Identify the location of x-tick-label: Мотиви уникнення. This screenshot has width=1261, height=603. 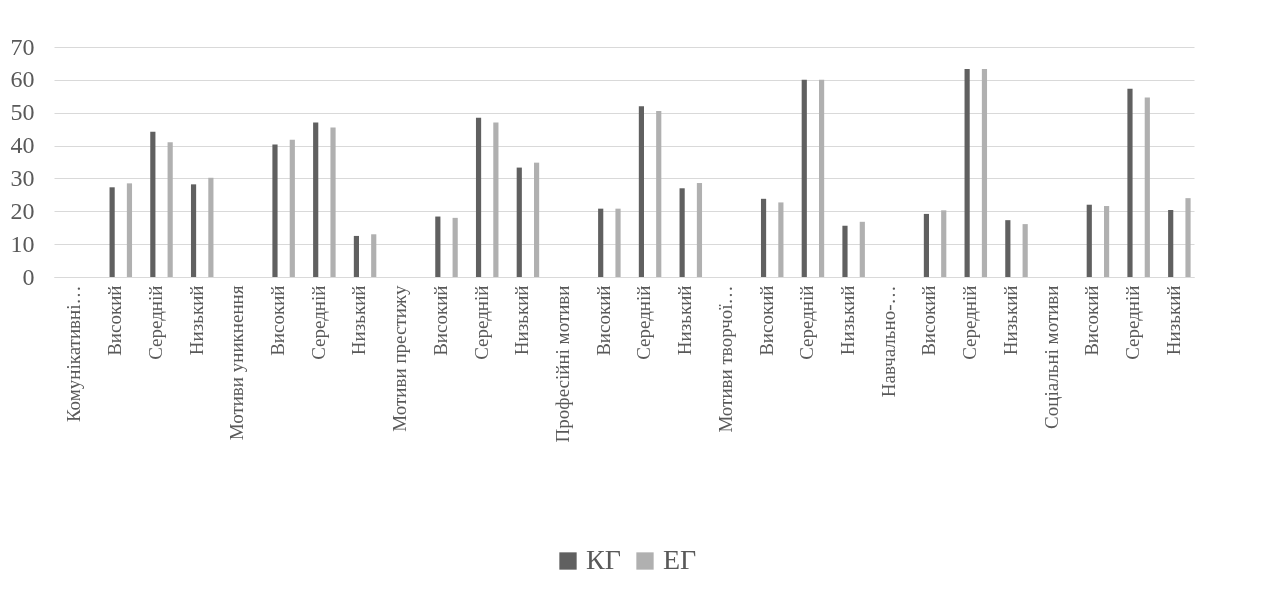
(237, 363).